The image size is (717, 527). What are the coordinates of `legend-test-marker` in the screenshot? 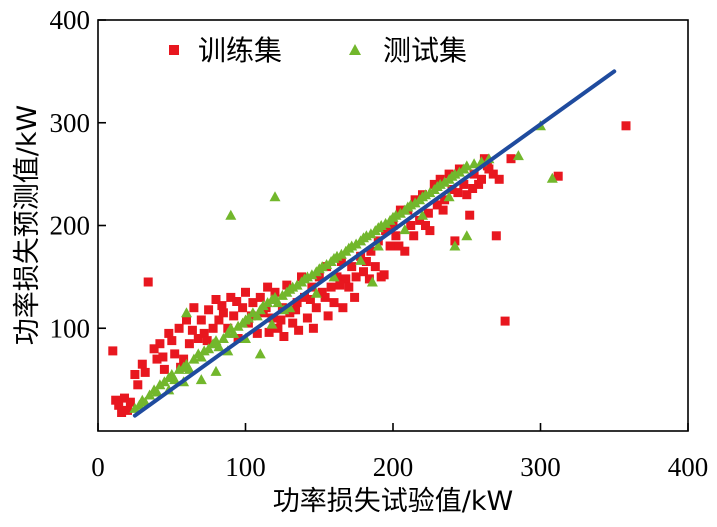 It's located at (355, 49).